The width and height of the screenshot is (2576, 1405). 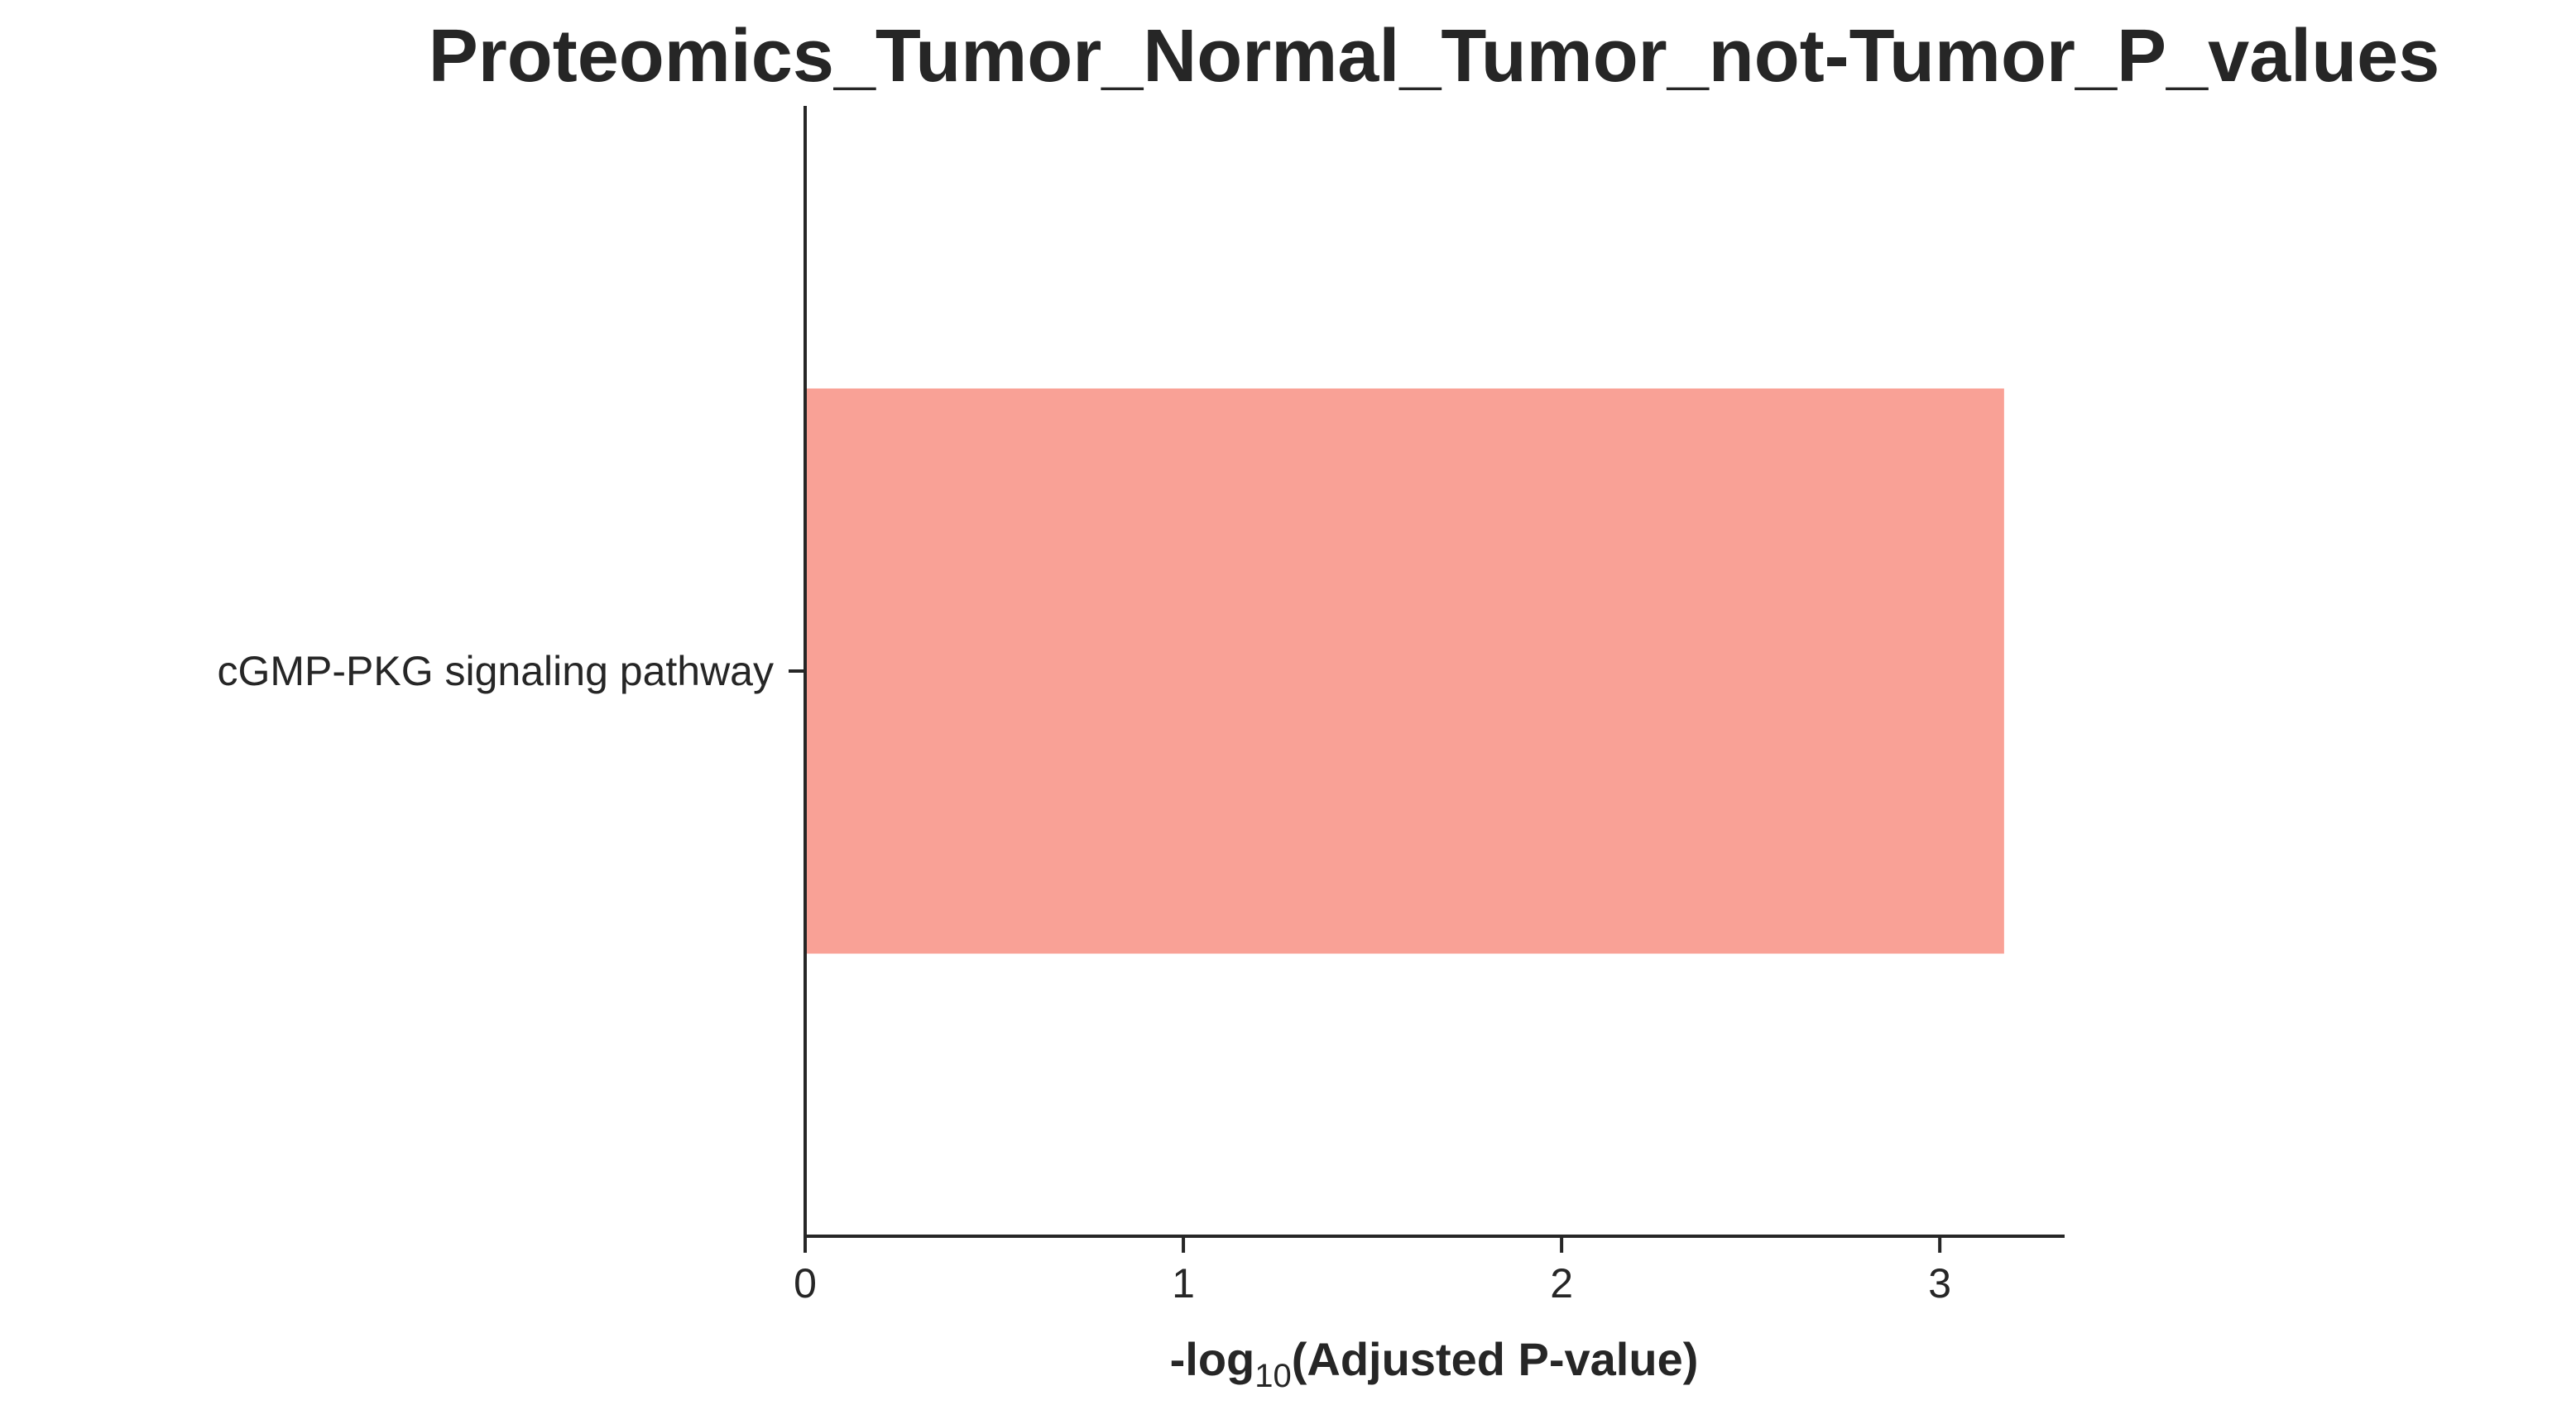 What do you see at coordinates (1562, 1283) in the screenshot?
I see `x-tick-label: 2` at bounding box center [1562, 1283].